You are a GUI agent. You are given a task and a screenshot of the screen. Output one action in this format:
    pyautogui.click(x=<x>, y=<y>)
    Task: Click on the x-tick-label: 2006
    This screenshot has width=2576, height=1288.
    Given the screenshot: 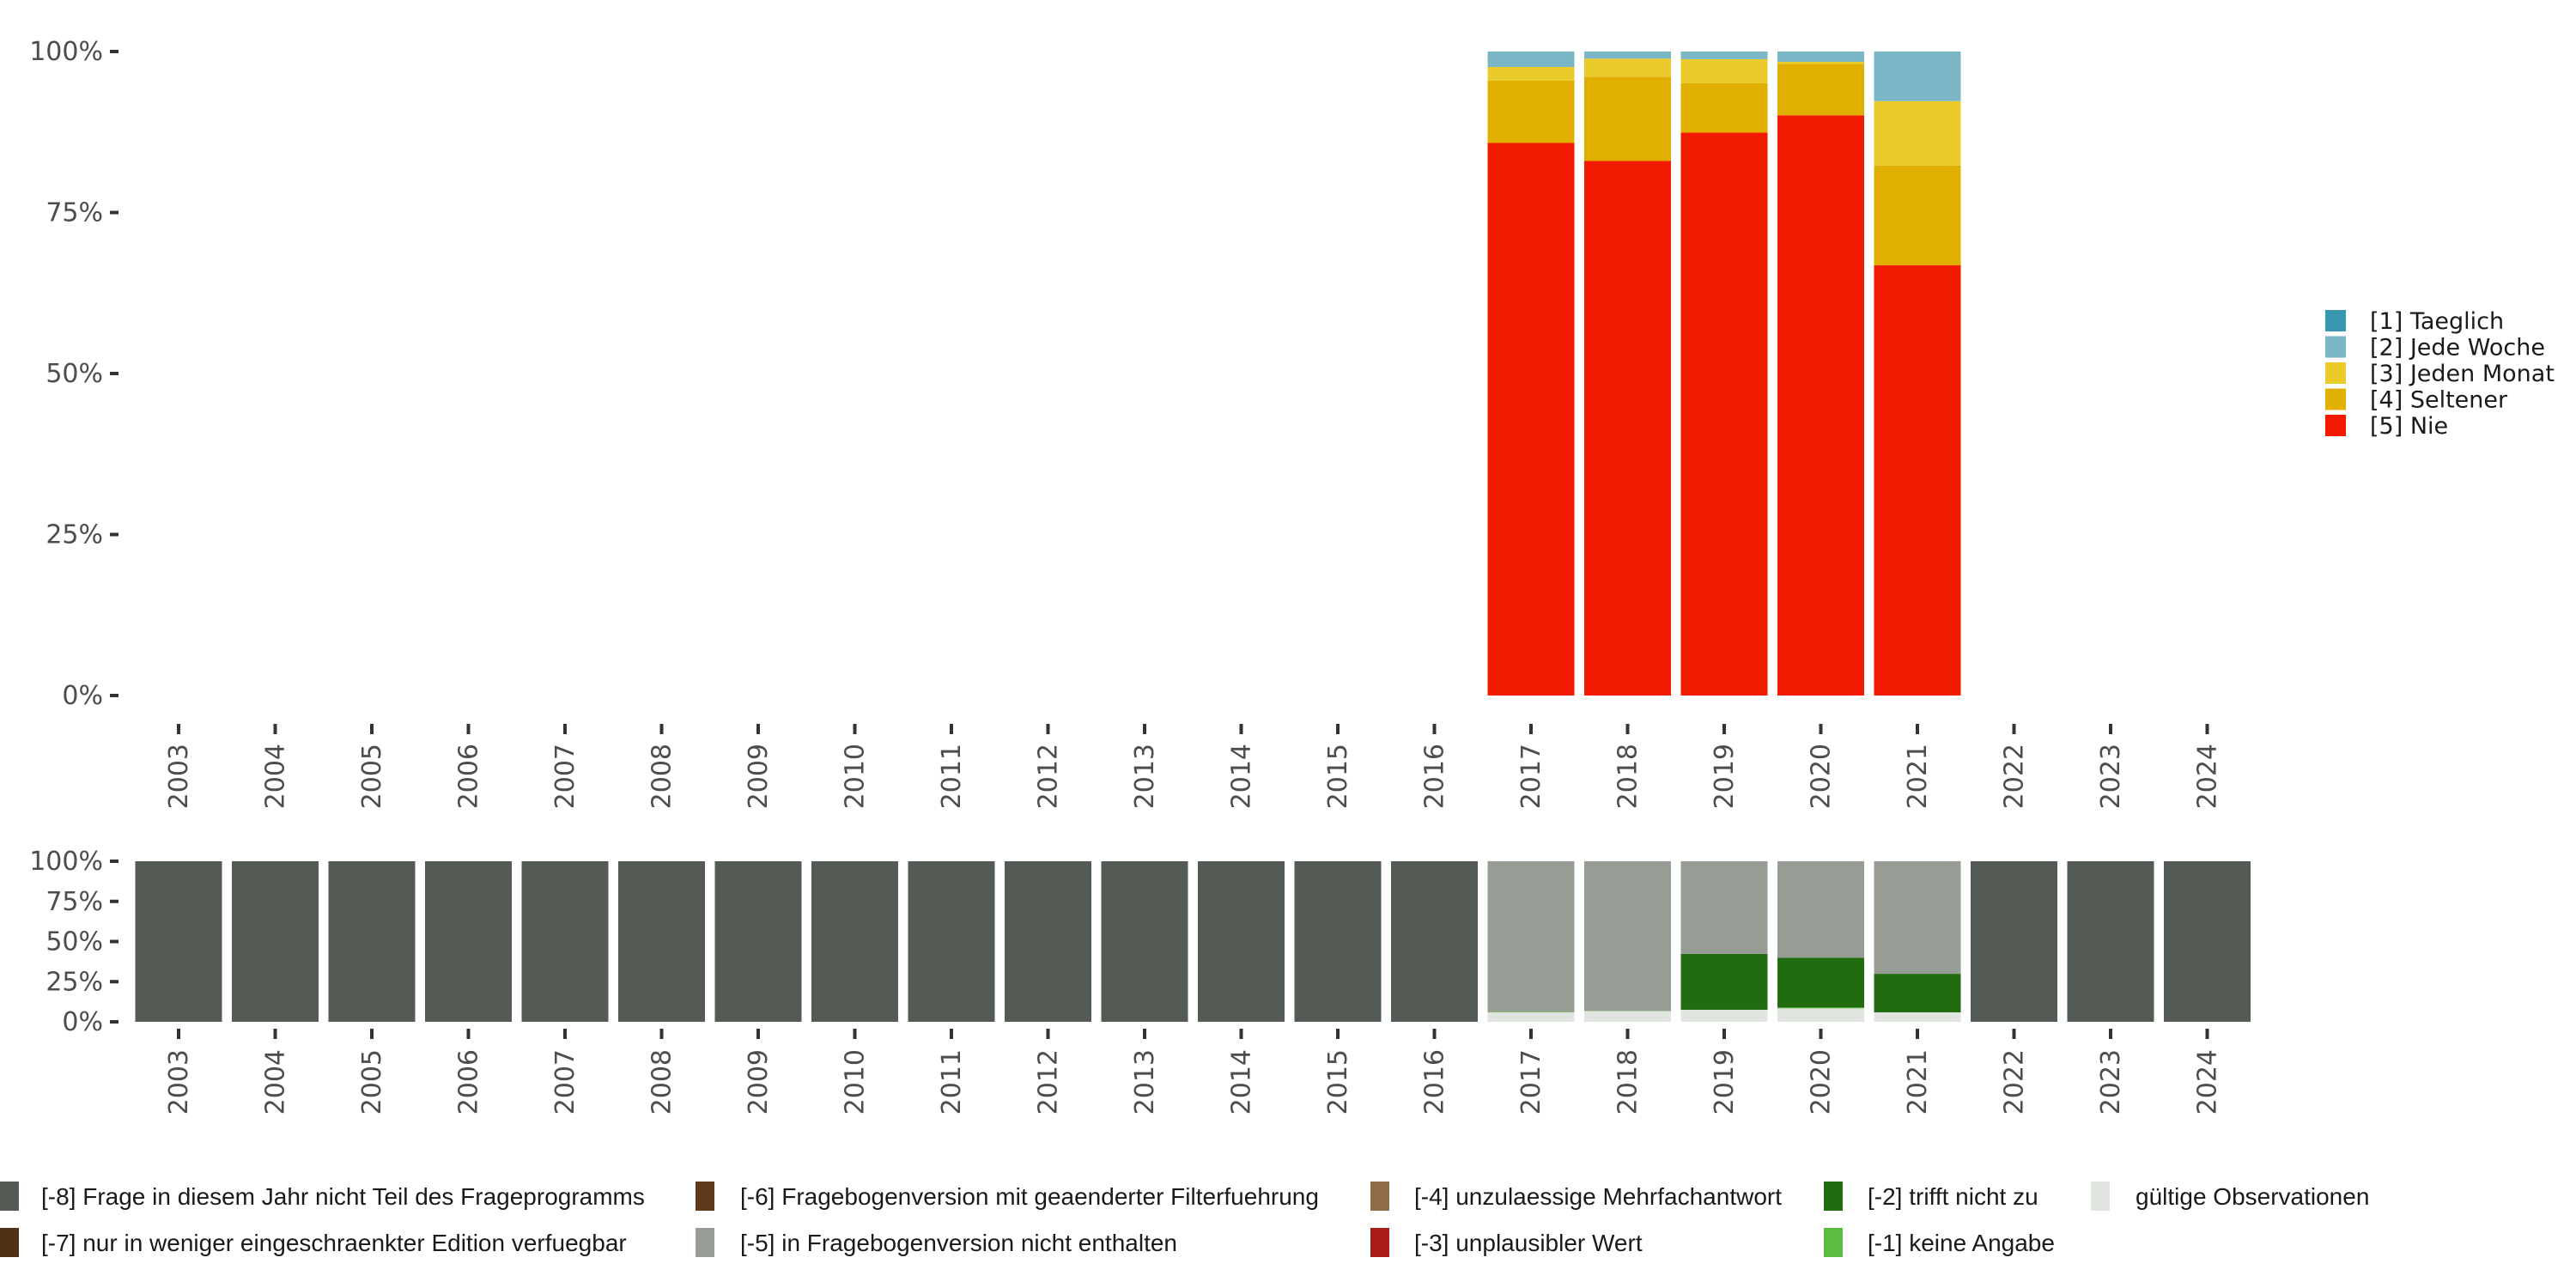 What is the action you would take?
    pyautogui.click(x=469, y=777)
    